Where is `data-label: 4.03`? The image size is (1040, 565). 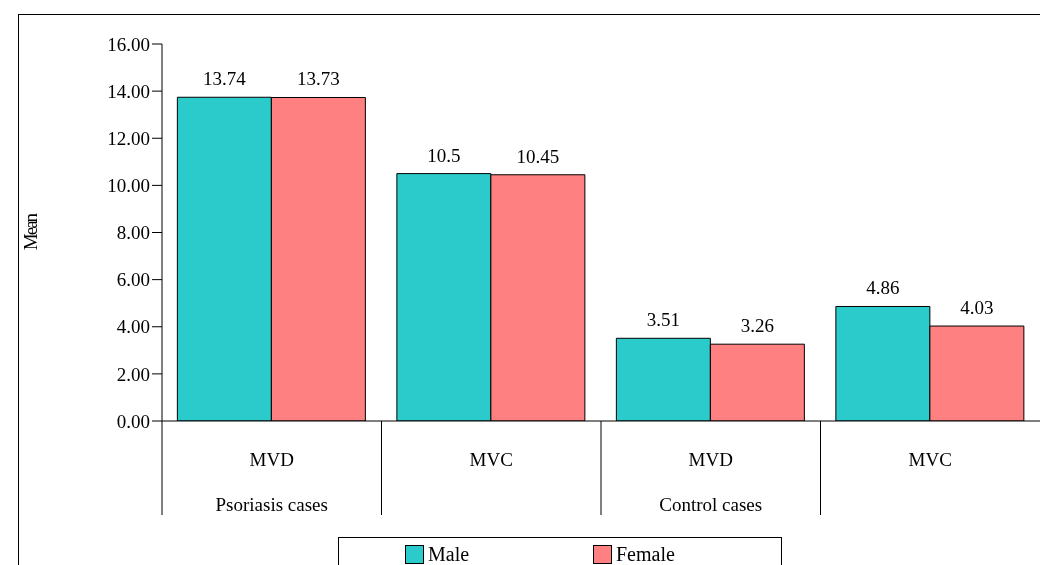
data-label: 4.03 is located at coordinates (977, 308).